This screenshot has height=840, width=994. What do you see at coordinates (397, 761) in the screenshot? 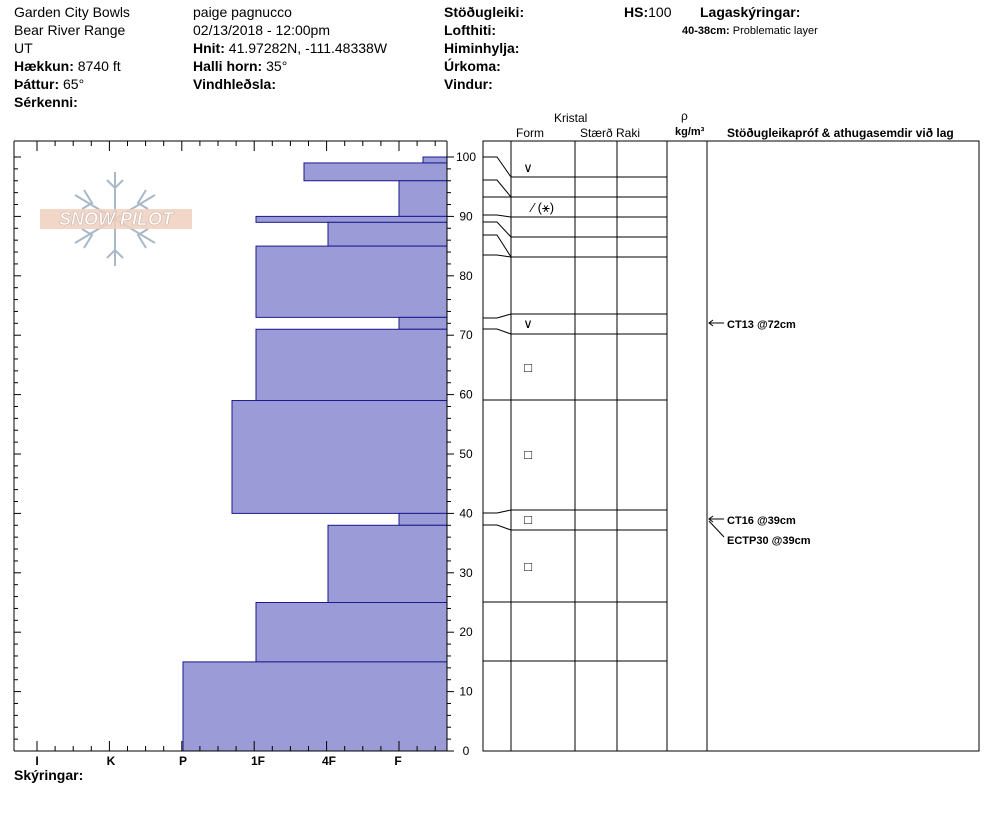
I see `hardness-tick-label: F` at bounding box center [397, 761].